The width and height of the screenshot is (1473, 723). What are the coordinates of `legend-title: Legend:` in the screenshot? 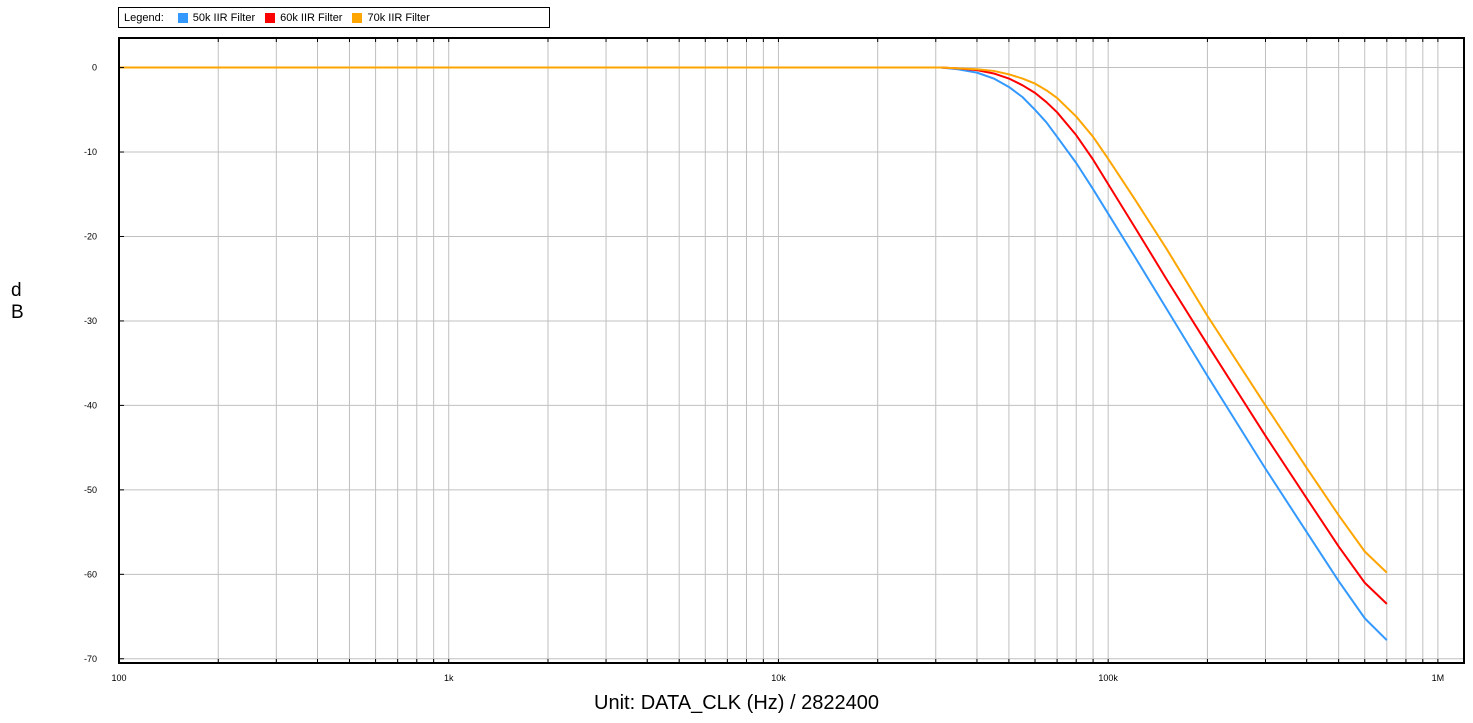 It's located at (144, 17).